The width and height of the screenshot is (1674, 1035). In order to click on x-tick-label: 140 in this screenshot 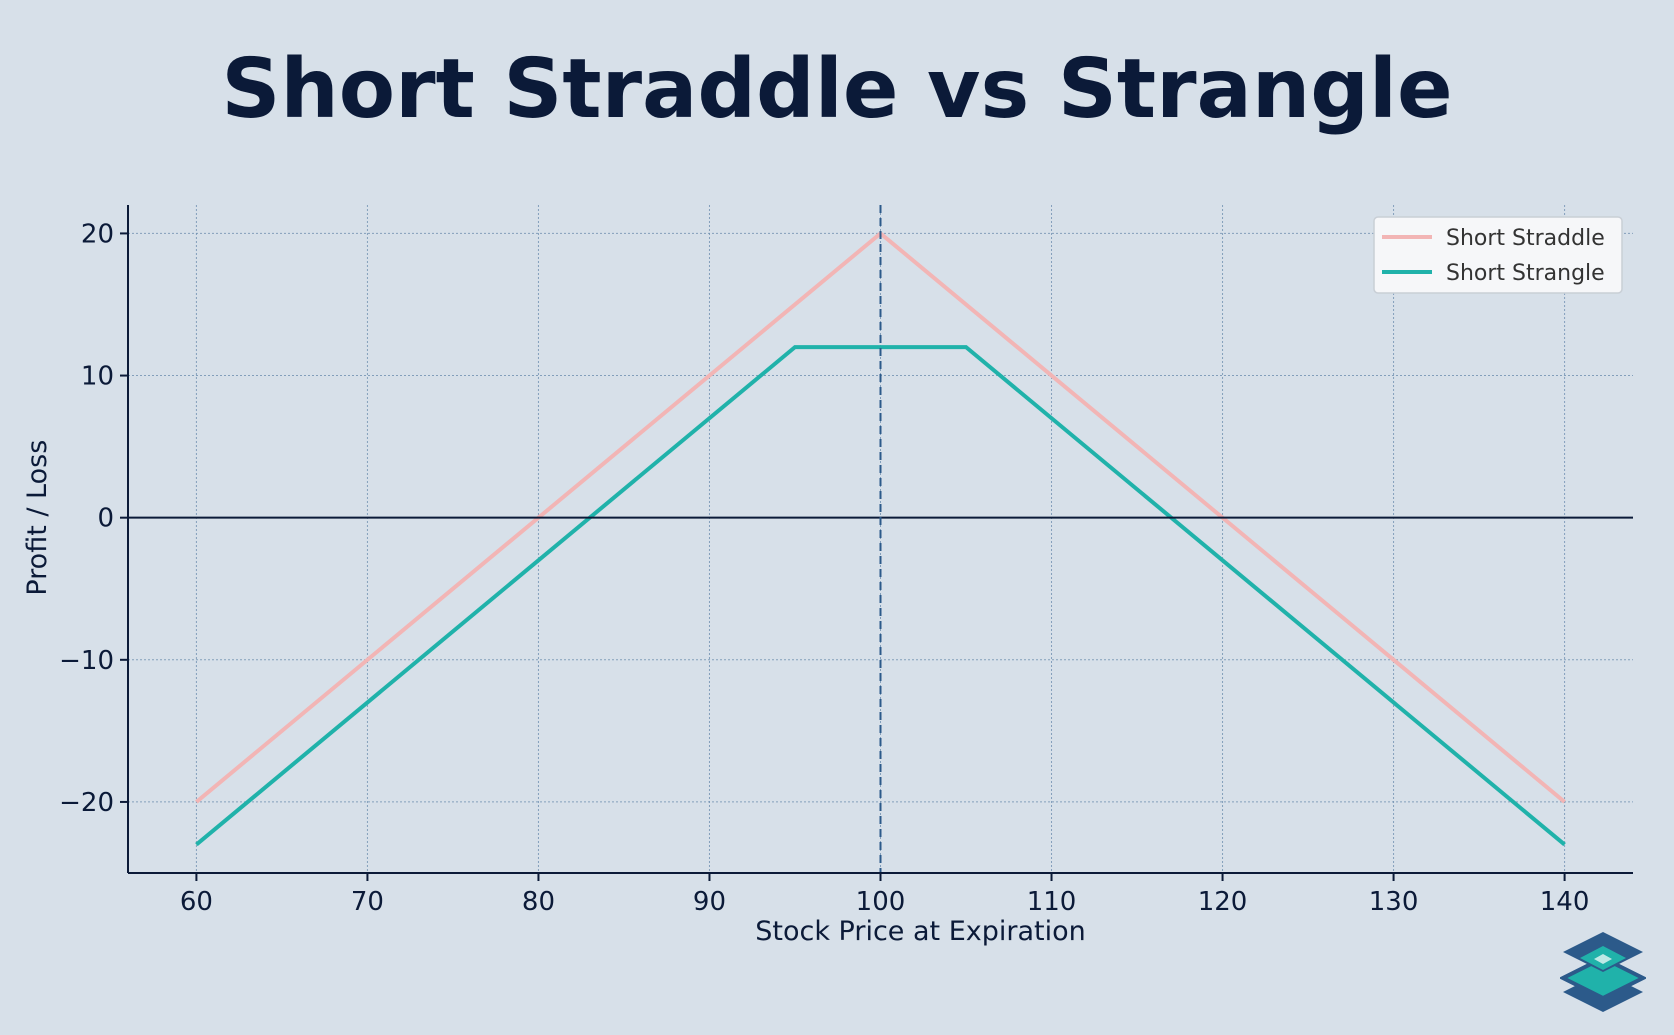, I will do `click(1565, 902)`.